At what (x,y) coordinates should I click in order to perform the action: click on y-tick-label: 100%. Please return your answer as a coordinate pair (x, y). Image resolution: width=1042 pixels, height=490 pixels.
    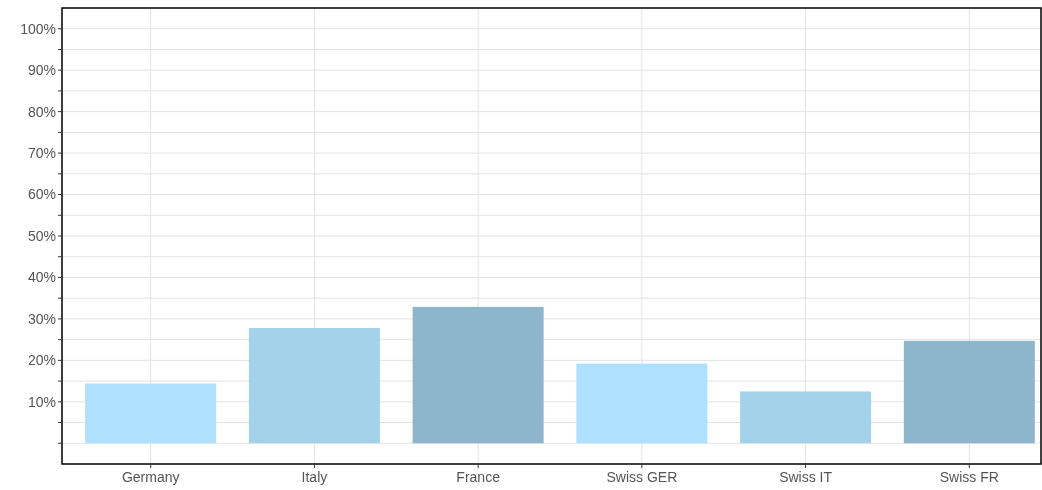
    Looking at the image, I should click on (38, 28).